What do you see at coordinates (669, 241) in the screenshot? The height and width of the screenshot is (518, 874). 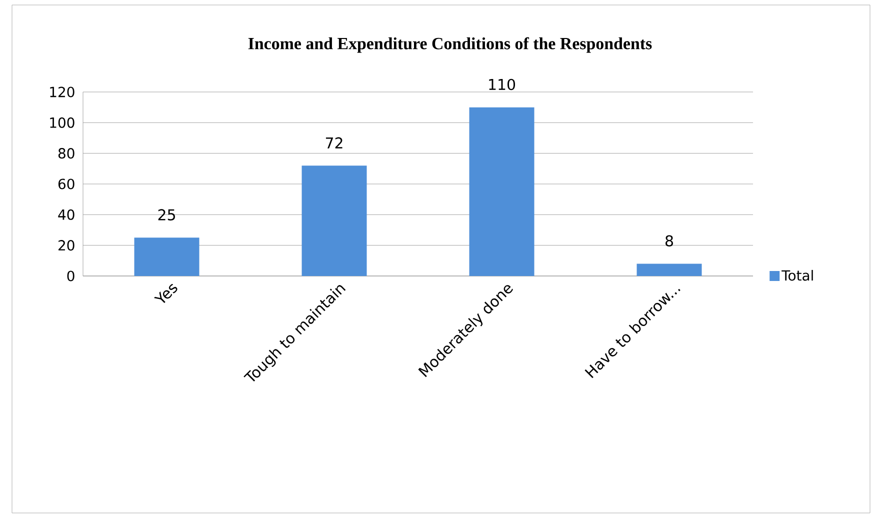 I see `data-label: 8` at bounding box center [669, 241].